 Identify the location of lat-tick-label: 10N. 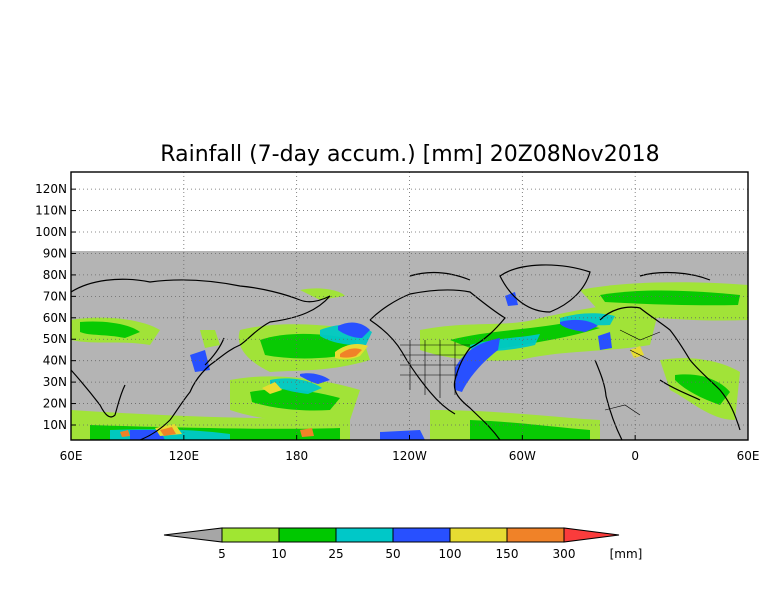
(55, 425).